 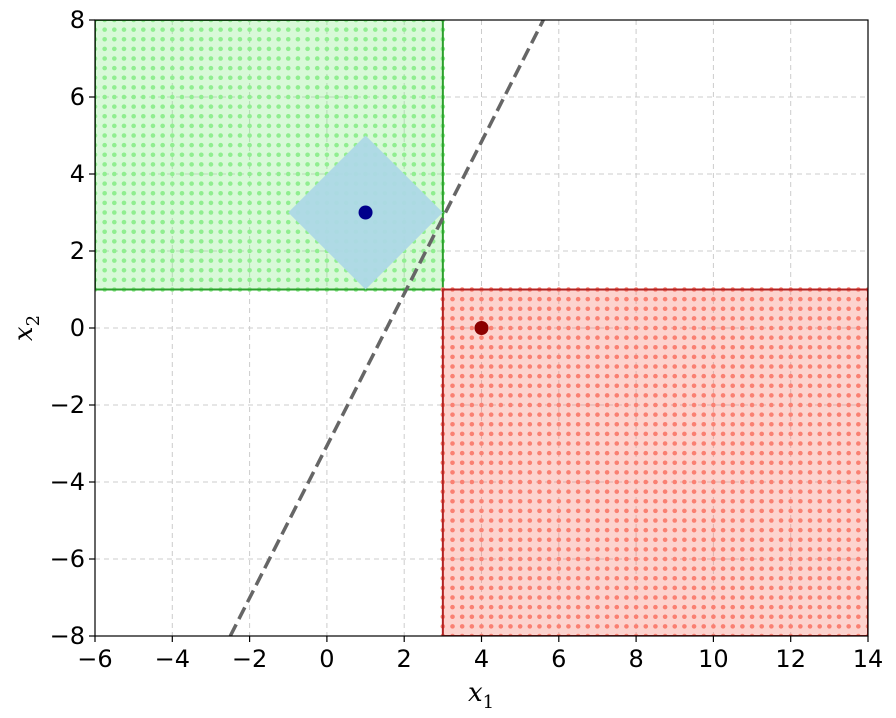 I want to click on y-tick-label-2: −4, so click(x=67, y=482).